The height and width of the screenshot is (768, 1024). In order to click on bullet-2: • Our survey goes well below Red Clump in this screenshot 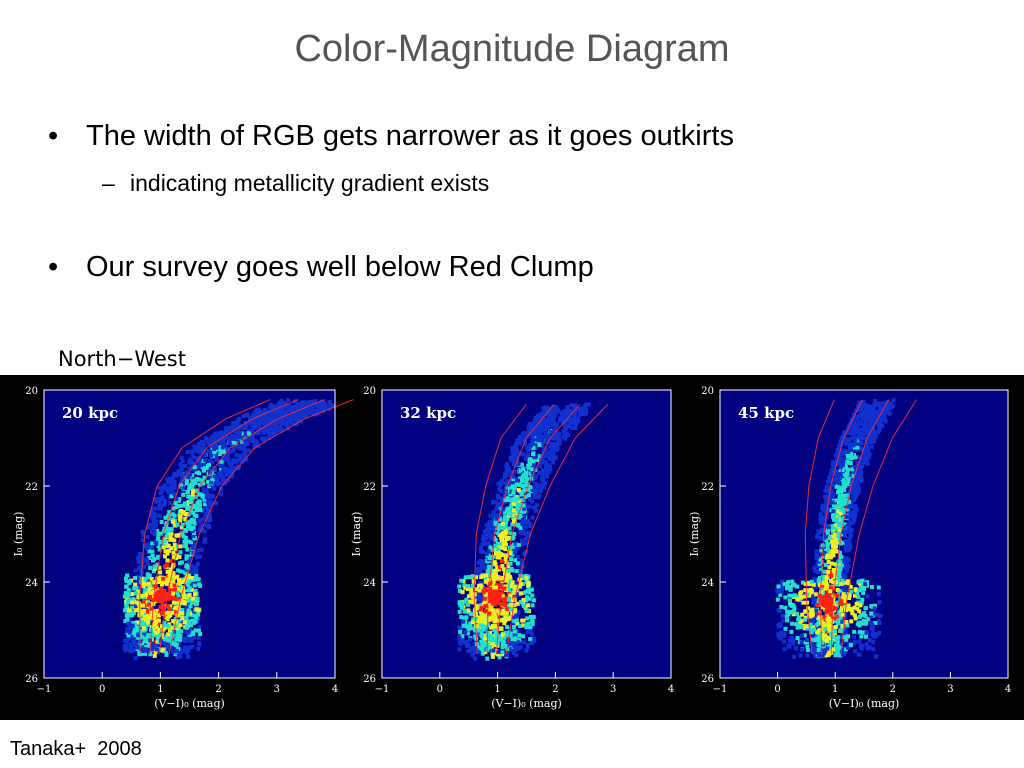, I will do `click(321, 267)`.